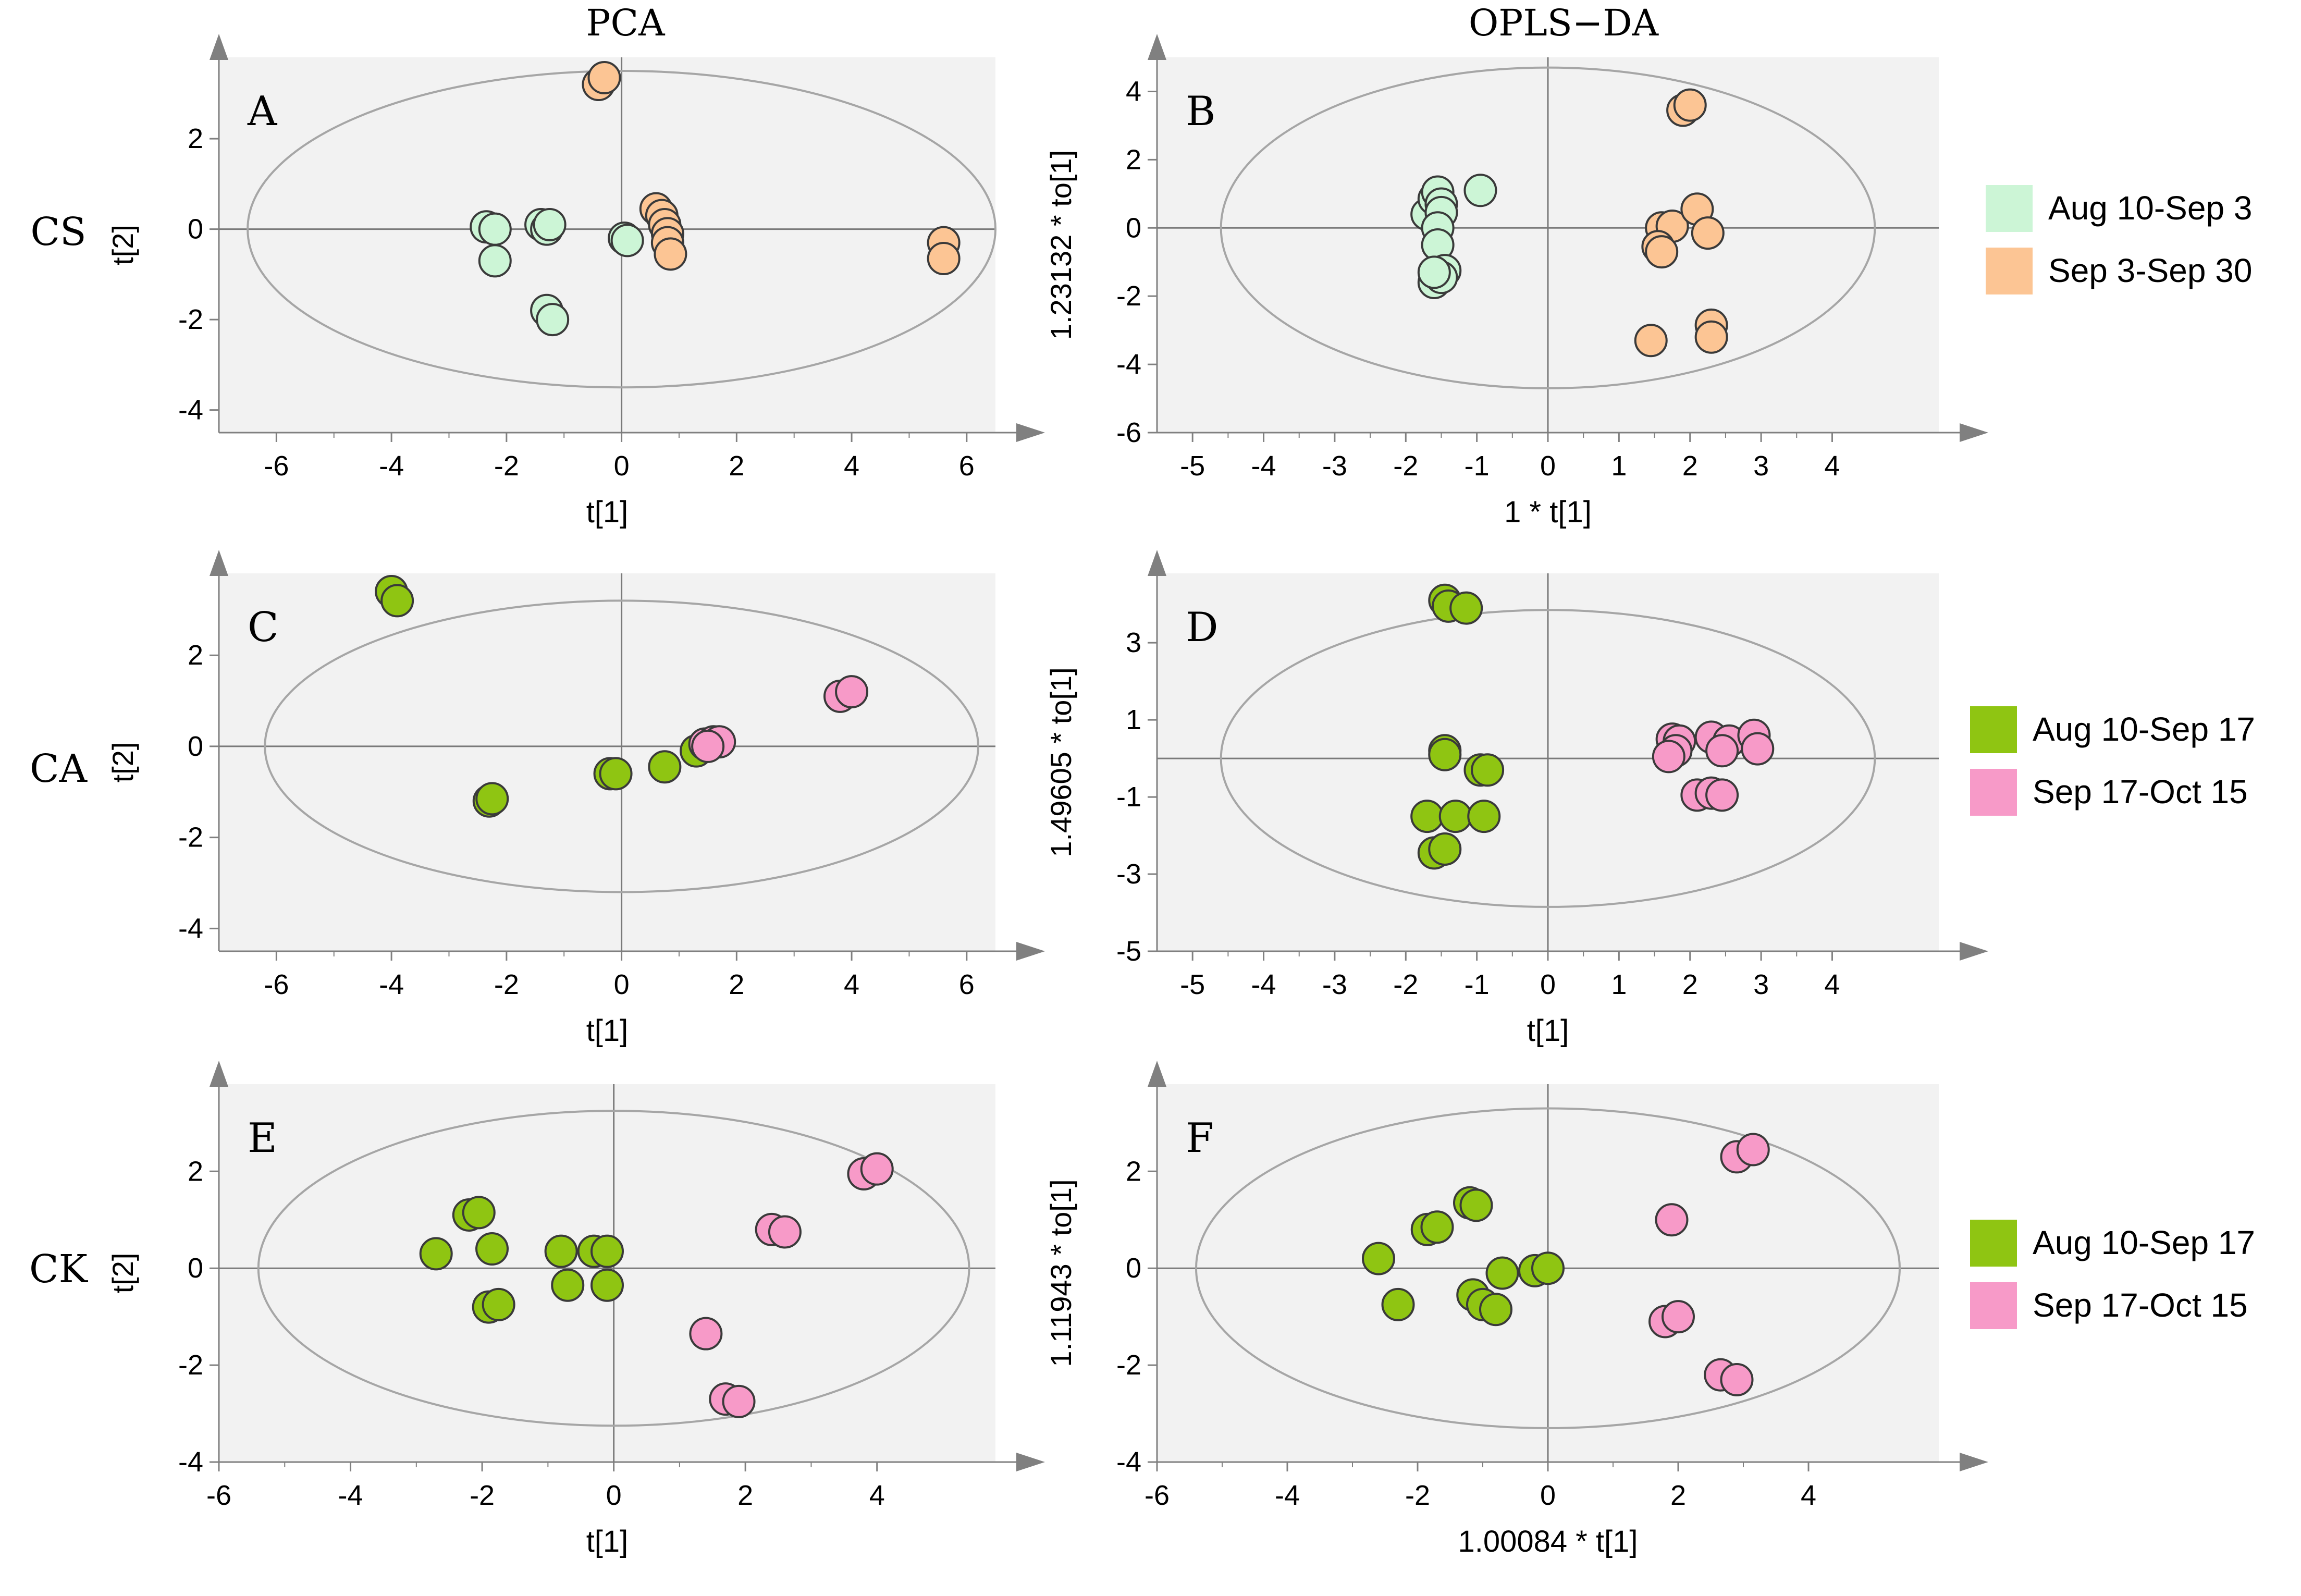  Describe the element at coordinates (59, 1269) in the screenshot. I see `row-label-ck: CK` at that location.